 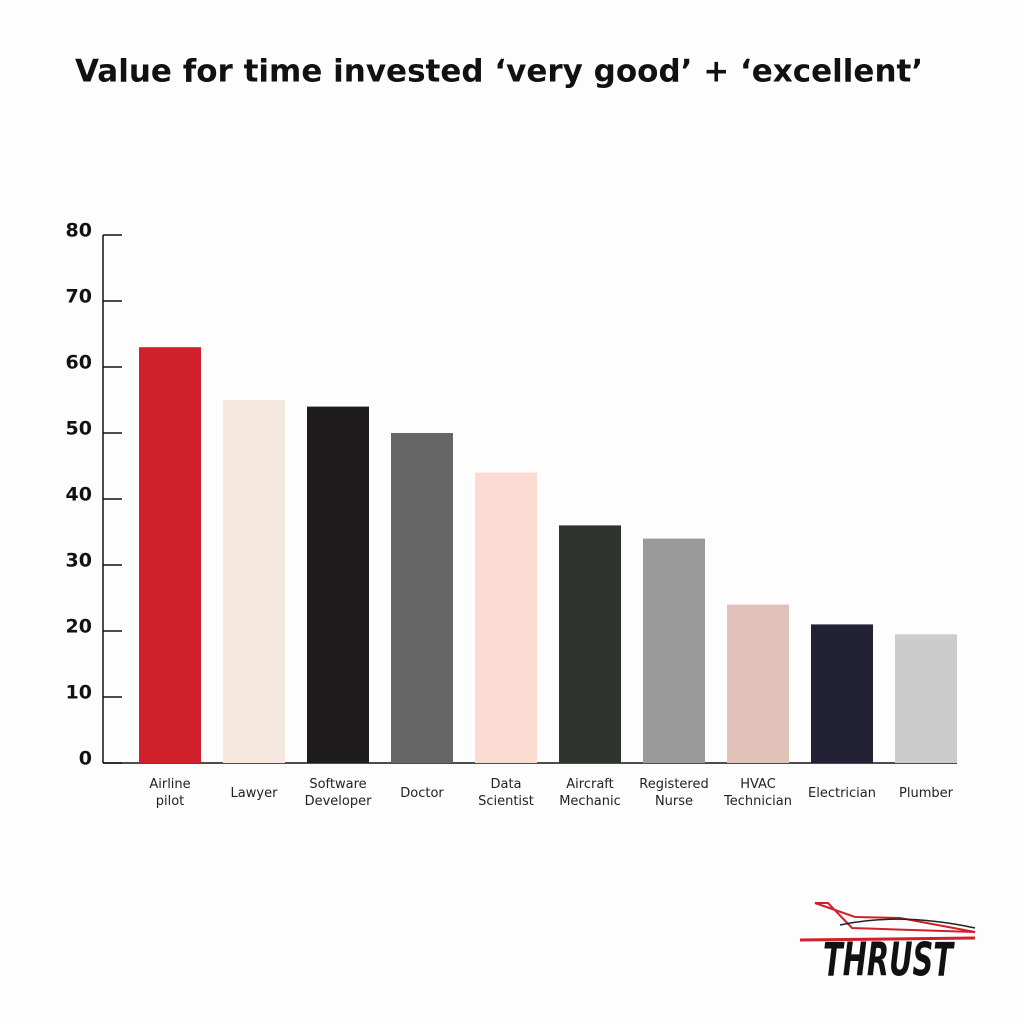 What do you see at coordinates (339, 793) in the screenshot?
I see `x-tick-label: Software Developer` at bounding box center [339, 793].